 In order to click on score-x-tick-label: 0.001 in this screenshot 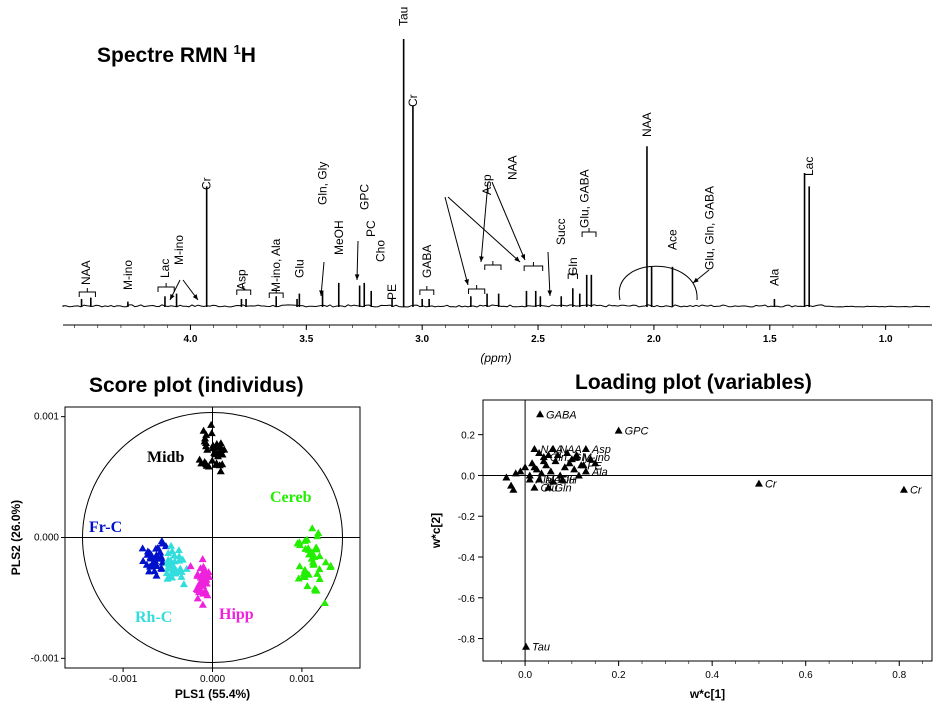, I will do `click(301, 679)`.